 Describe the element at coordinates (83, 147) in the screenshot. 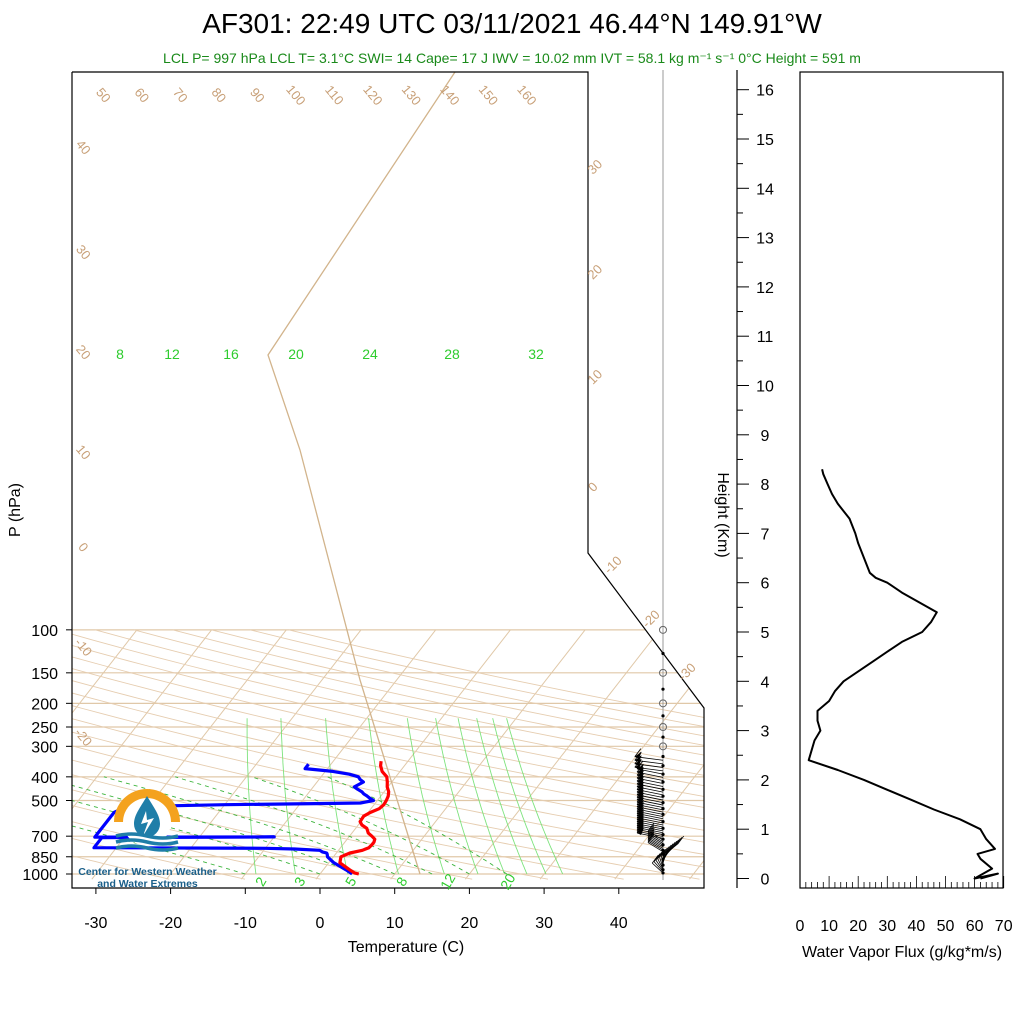

I see `isotherm-label: 40` at that location.